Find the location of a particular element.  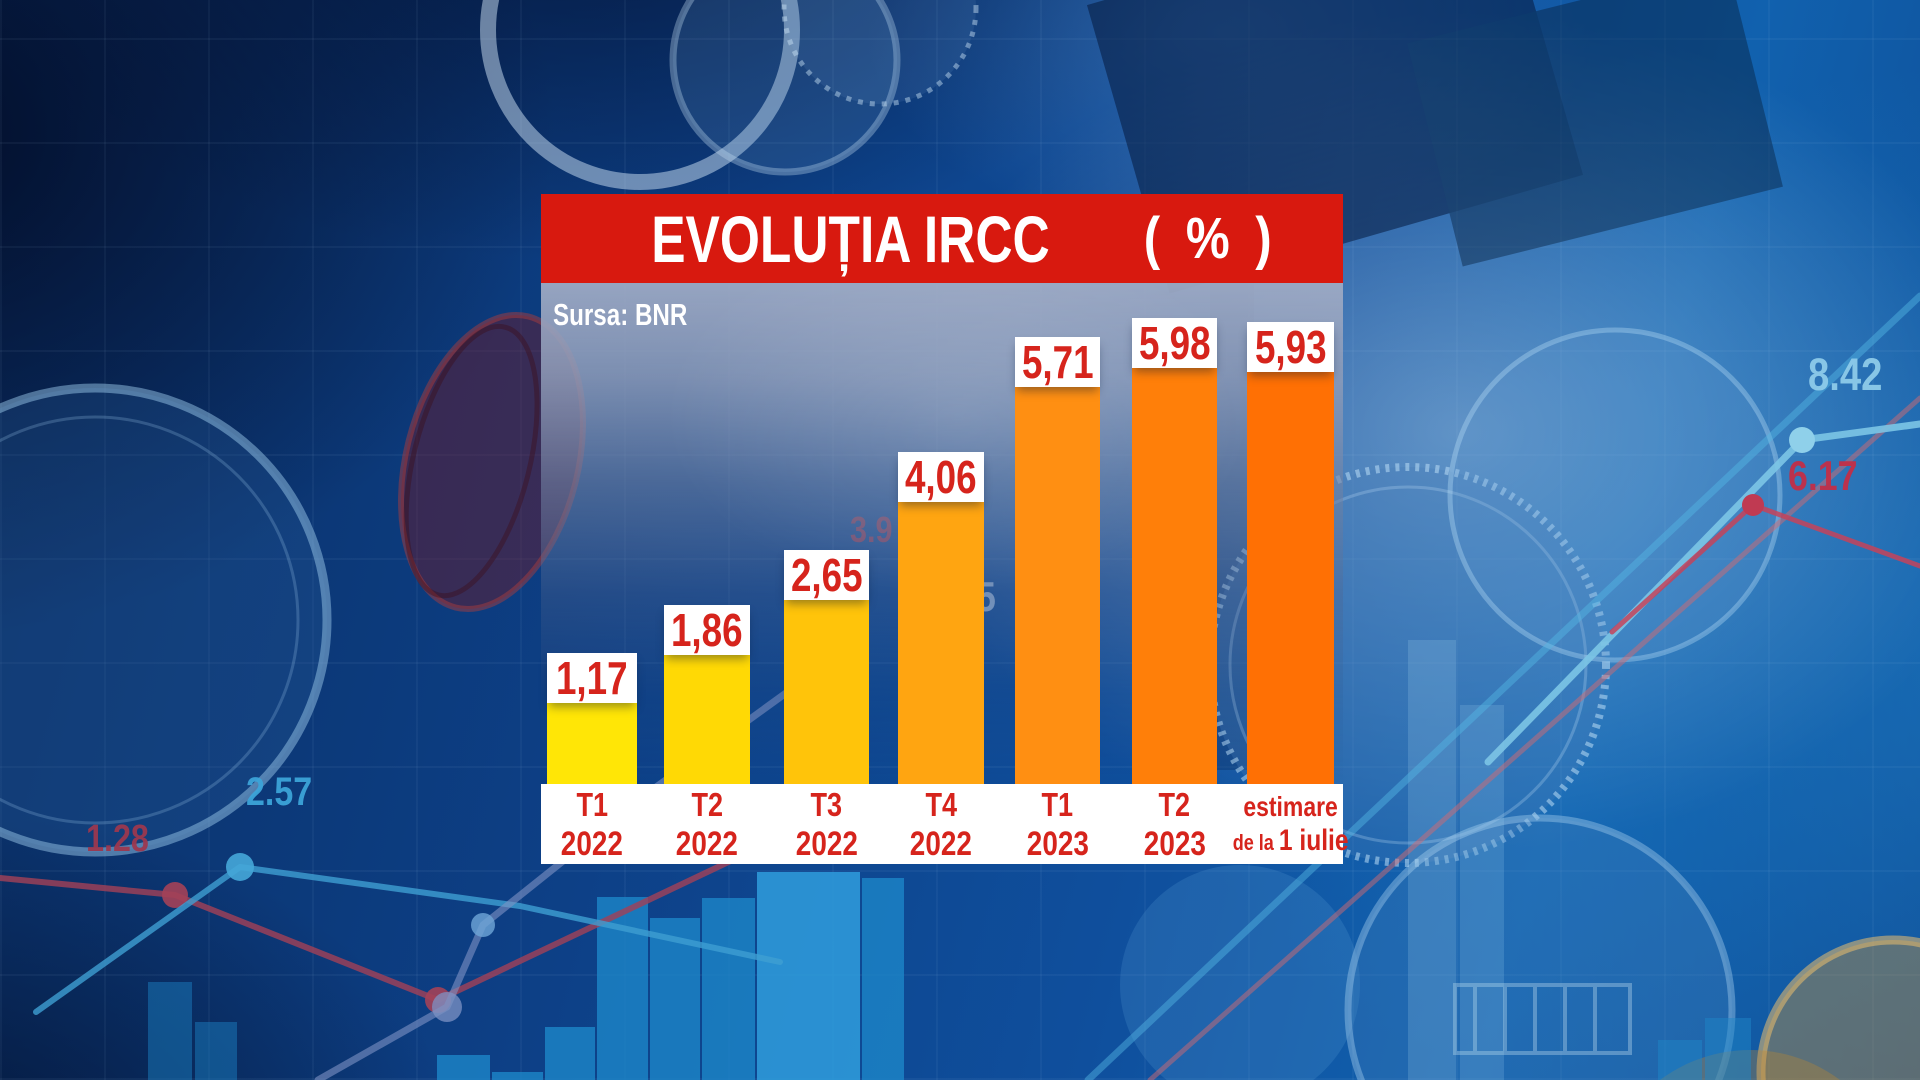

bar-value-label: 1,86 is located at coordinates (707, 630).